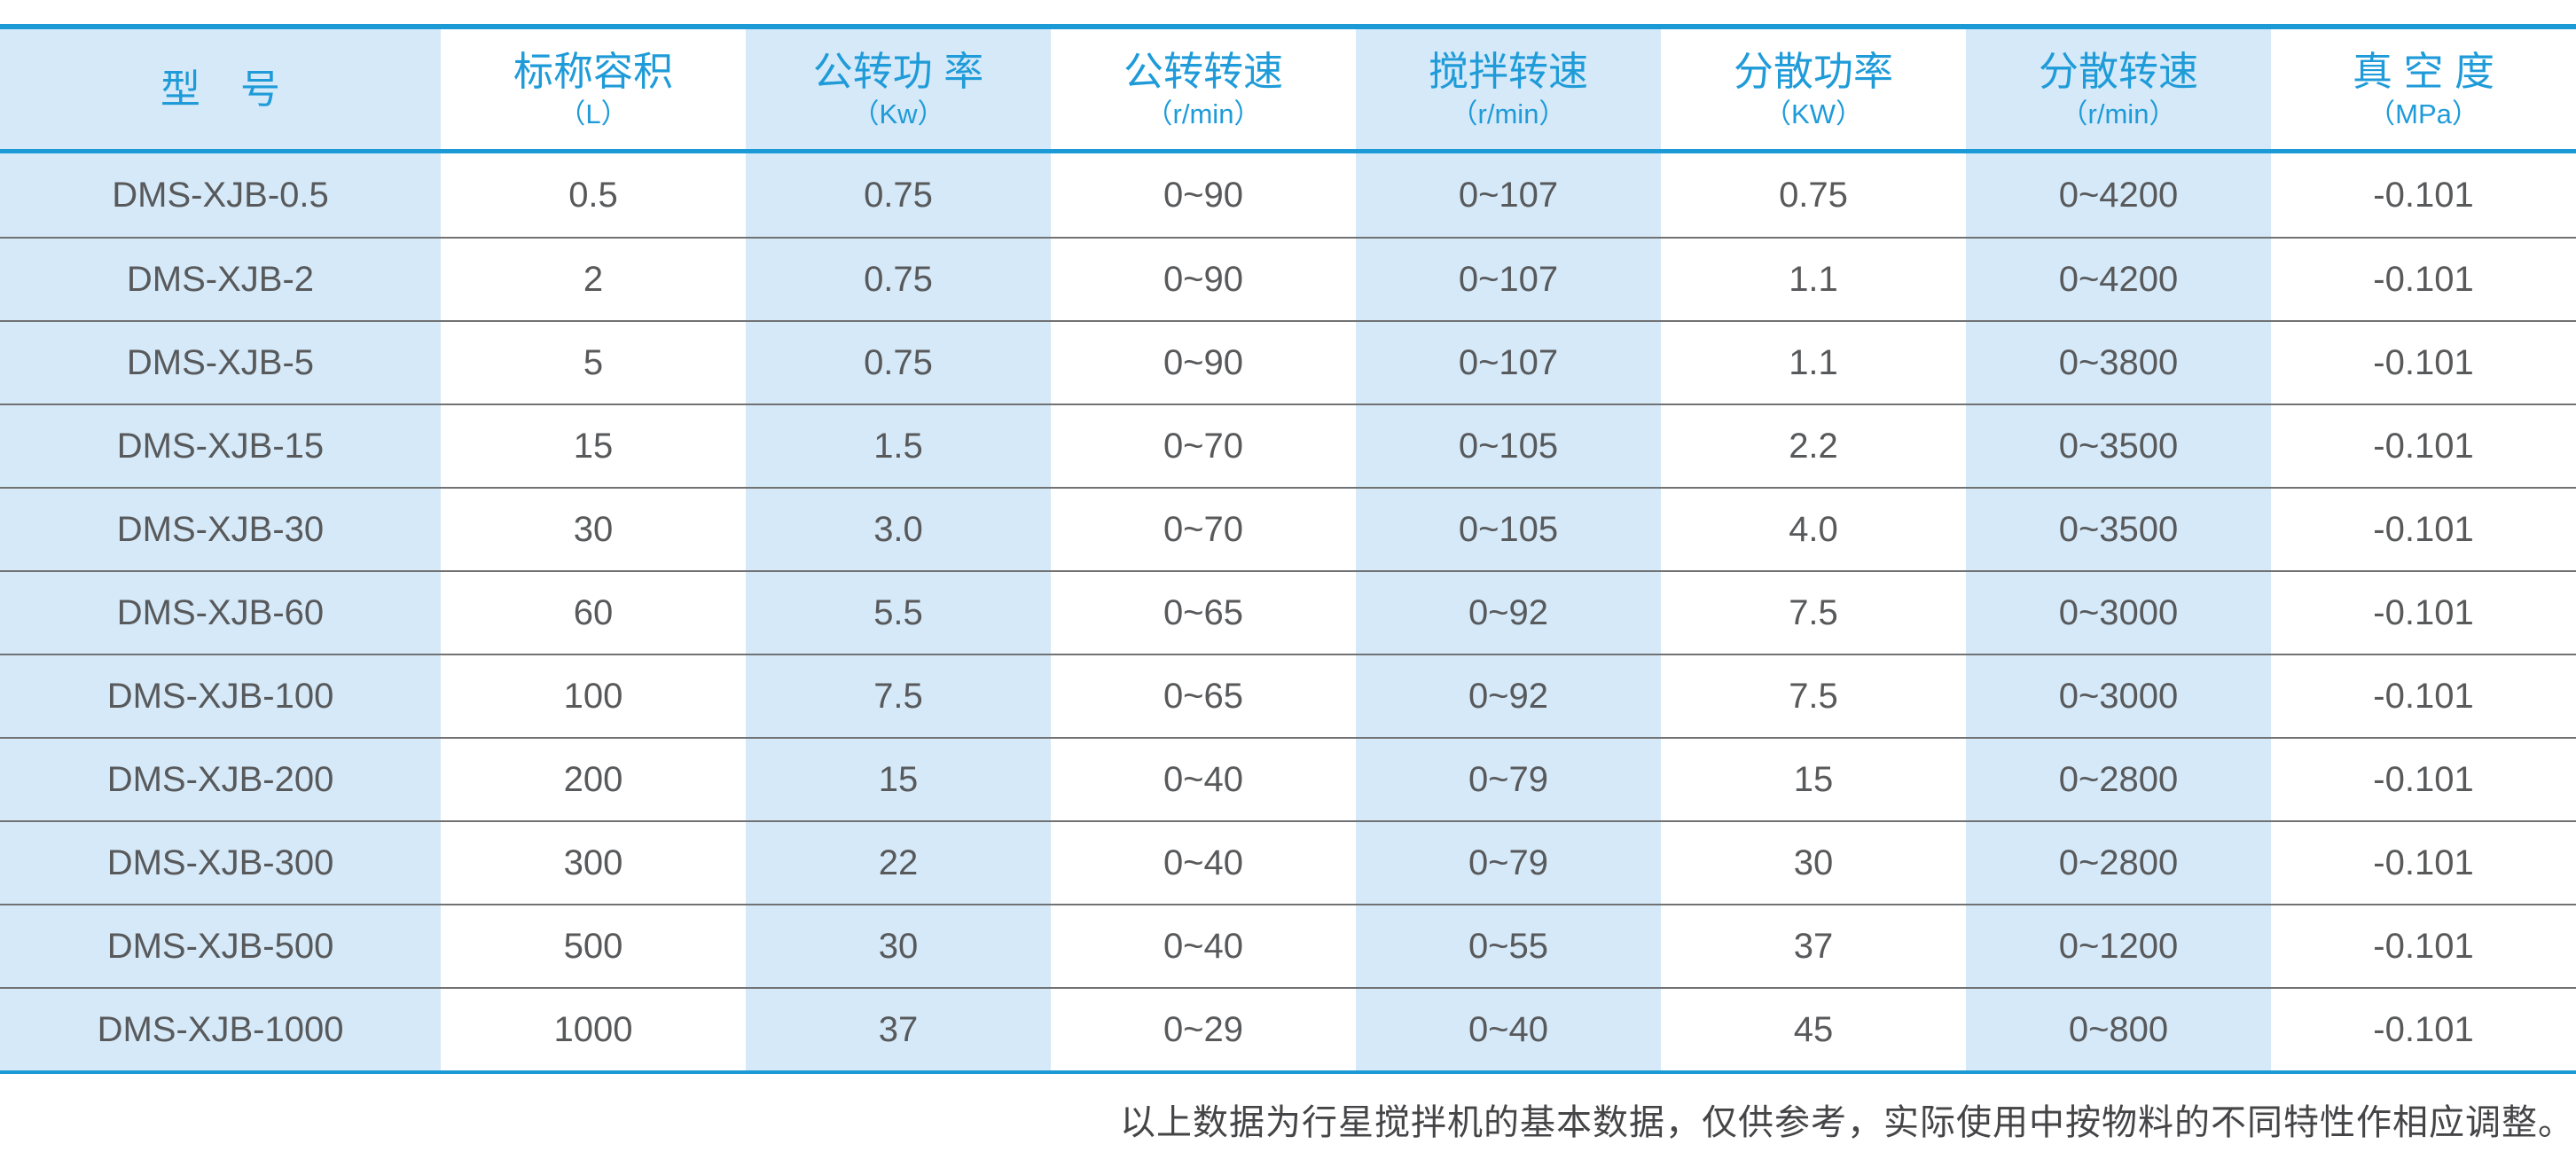 Image resolution: width=2576 pixels, height=1152 pixels. I want to click on model-cell: DMS-XJB-15, so click(220, 446).